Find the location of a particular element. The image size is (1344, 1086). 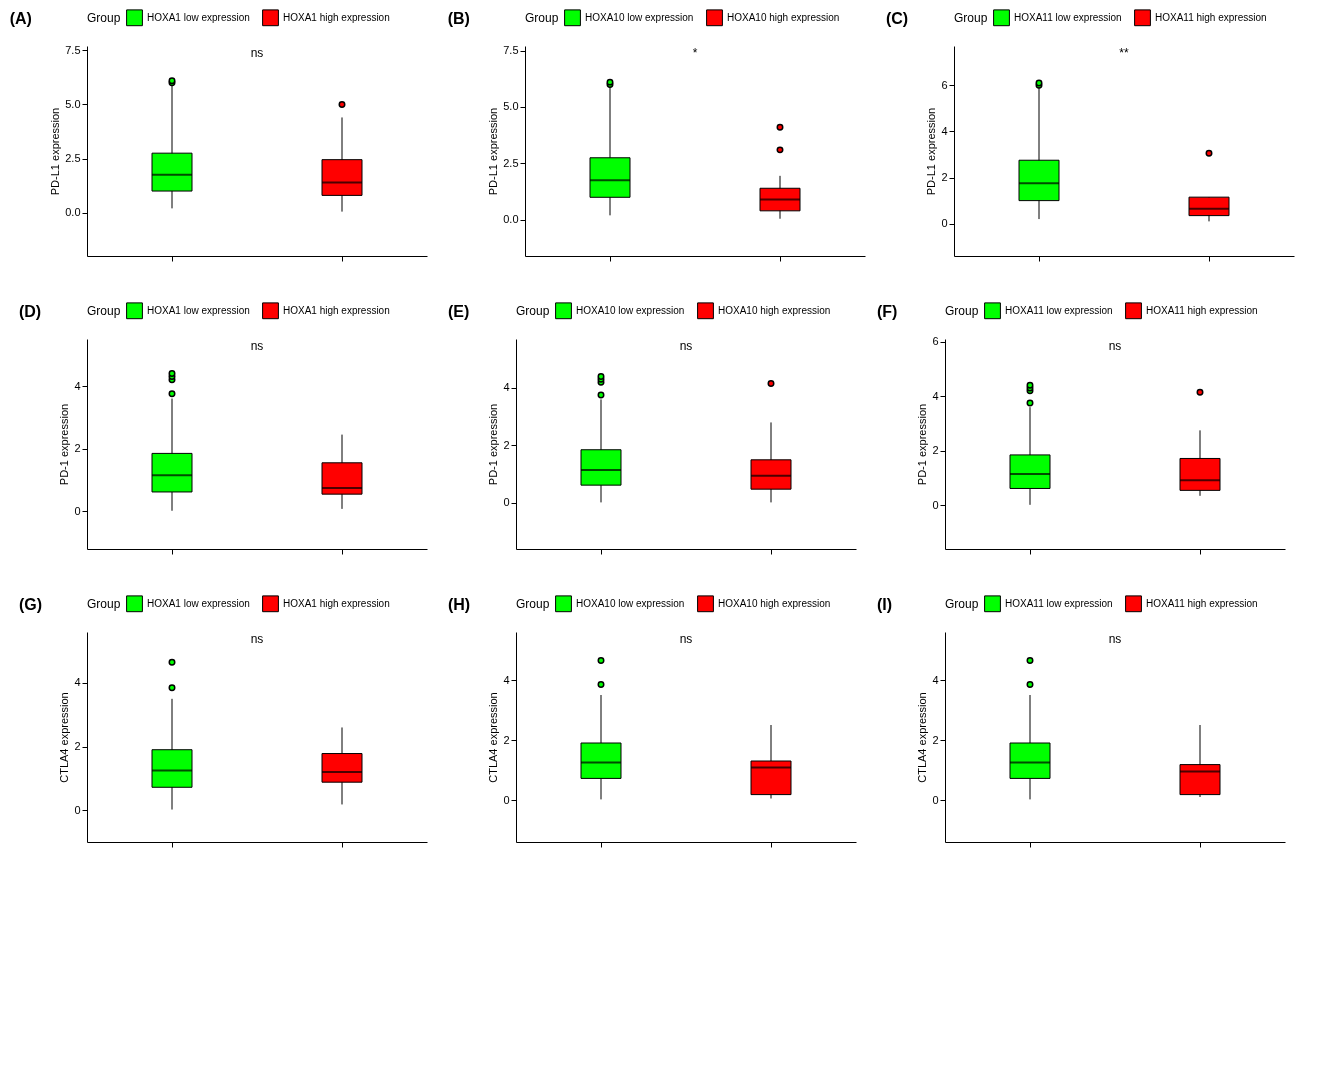

chart-title: (F) is located at coordinates (887, 311).